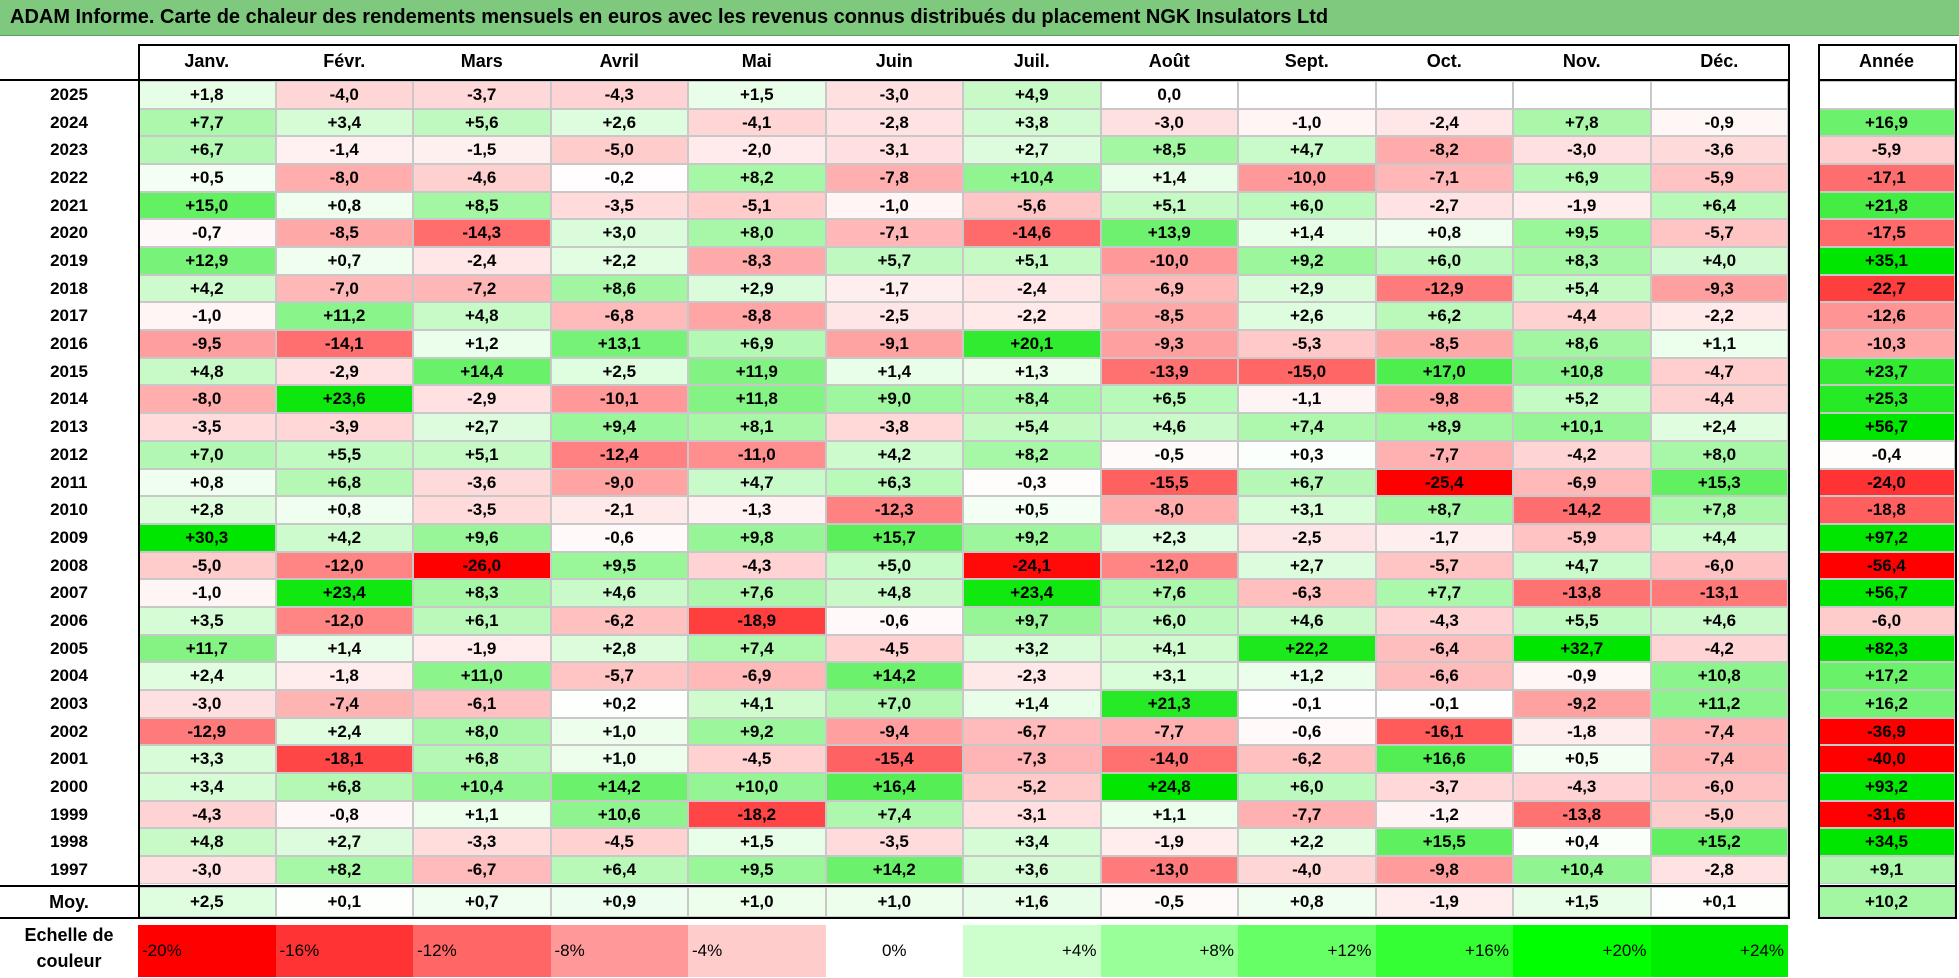  Describe the element at coordinates (619, 261) in the screenshot. I see `heatmap-cell: +2,2` at that location.